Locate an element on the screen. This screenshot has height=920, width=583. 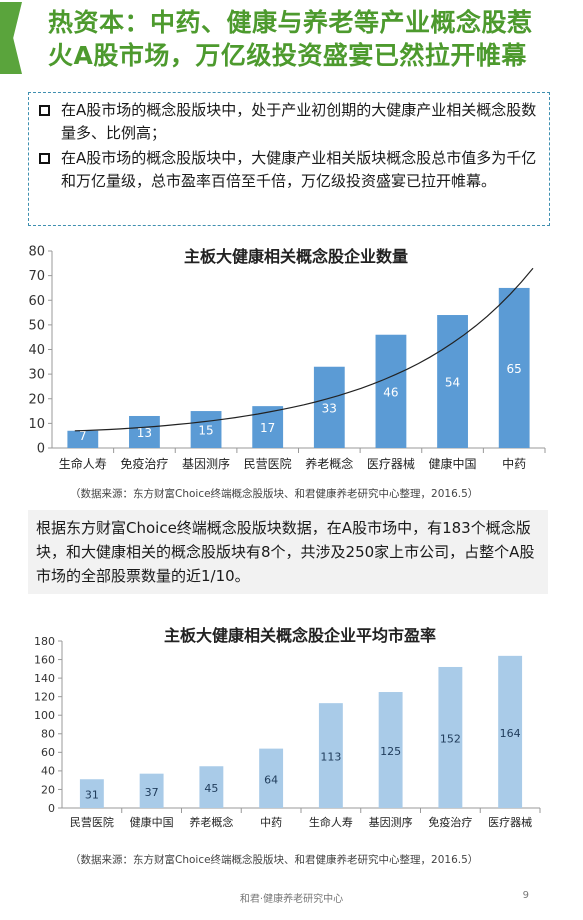
bar-value-label: 164 is located at coordinates (510, 733).